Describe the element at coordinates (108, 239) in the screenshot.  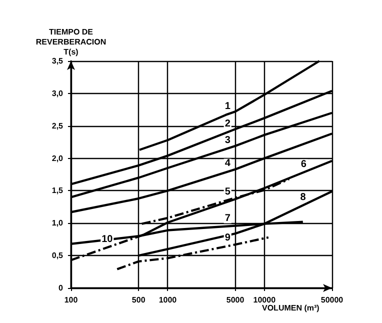
I see `series-label: 10` at that location.